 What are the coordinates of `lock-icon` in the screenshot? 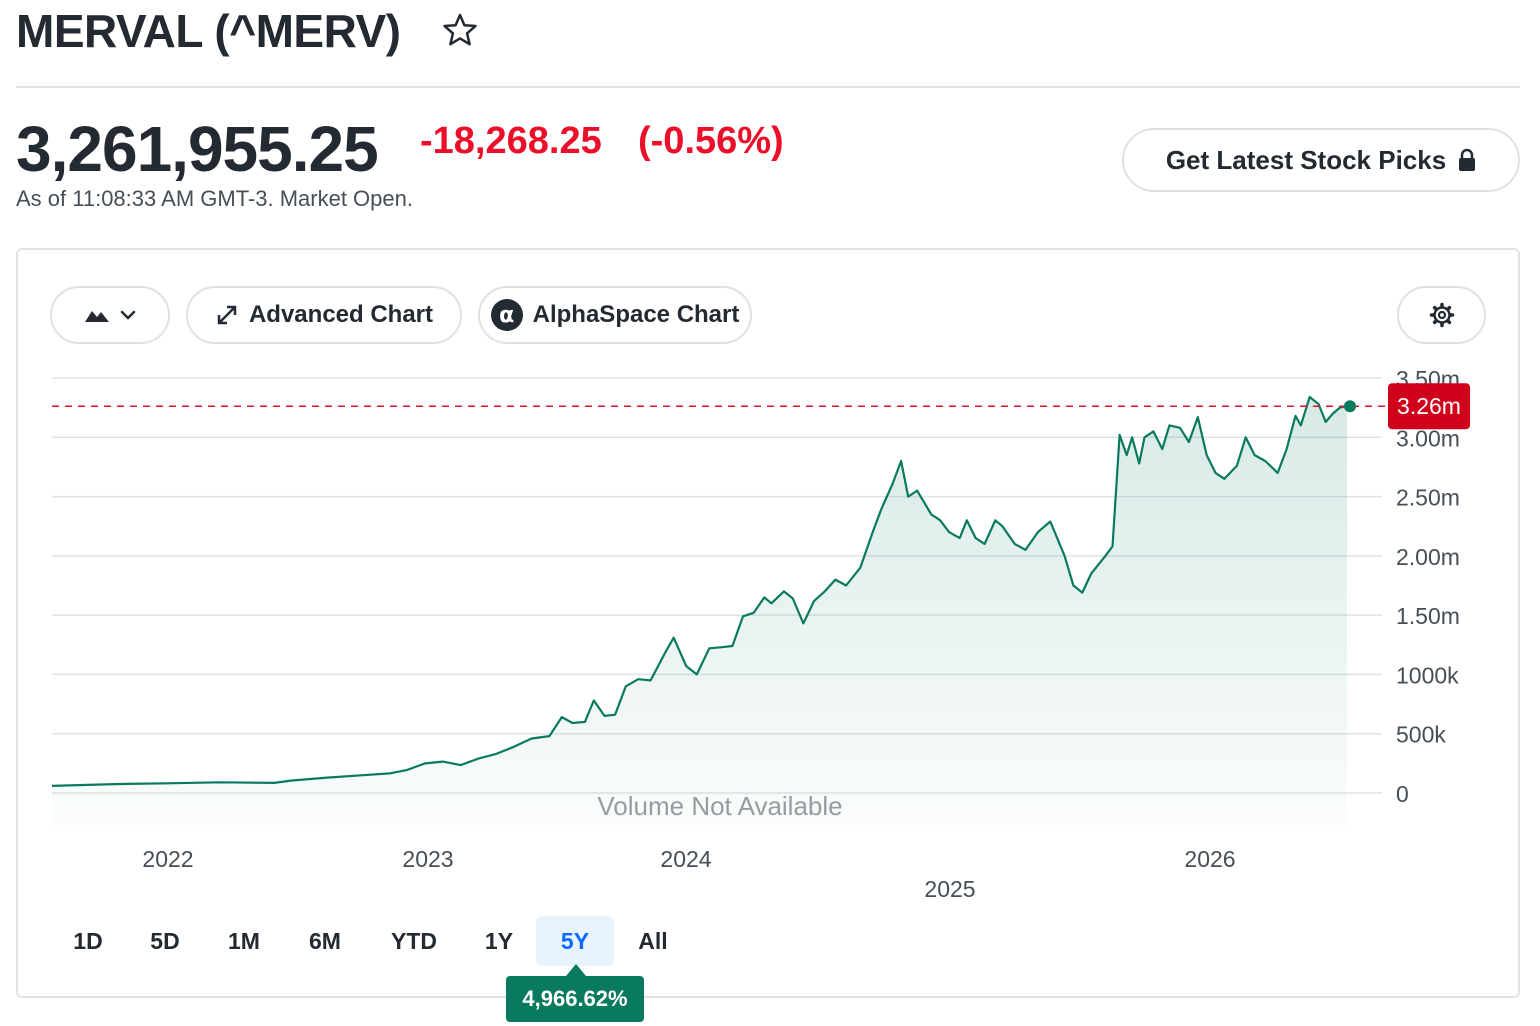 It's located at (1467, 159).